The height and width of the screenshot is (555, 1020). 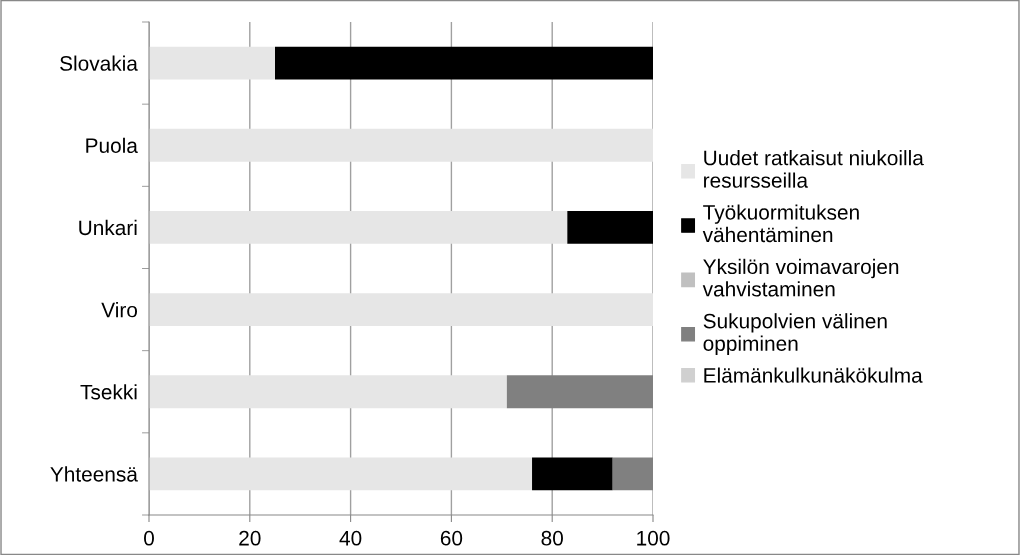 I want to click on x-tick-label: 0, so click(x=149, y=538).